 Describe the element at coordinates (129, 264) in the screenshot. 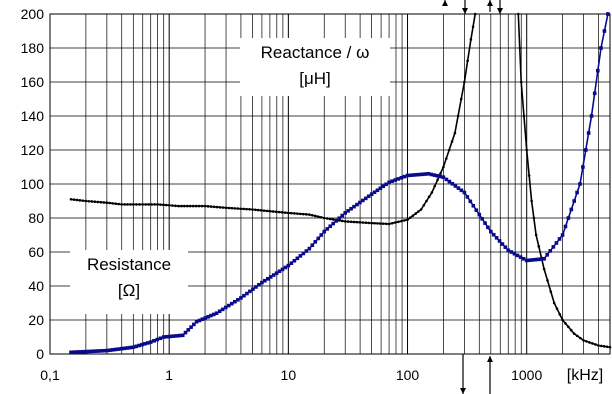

I see `annotation-line1: Resistance` at that location.